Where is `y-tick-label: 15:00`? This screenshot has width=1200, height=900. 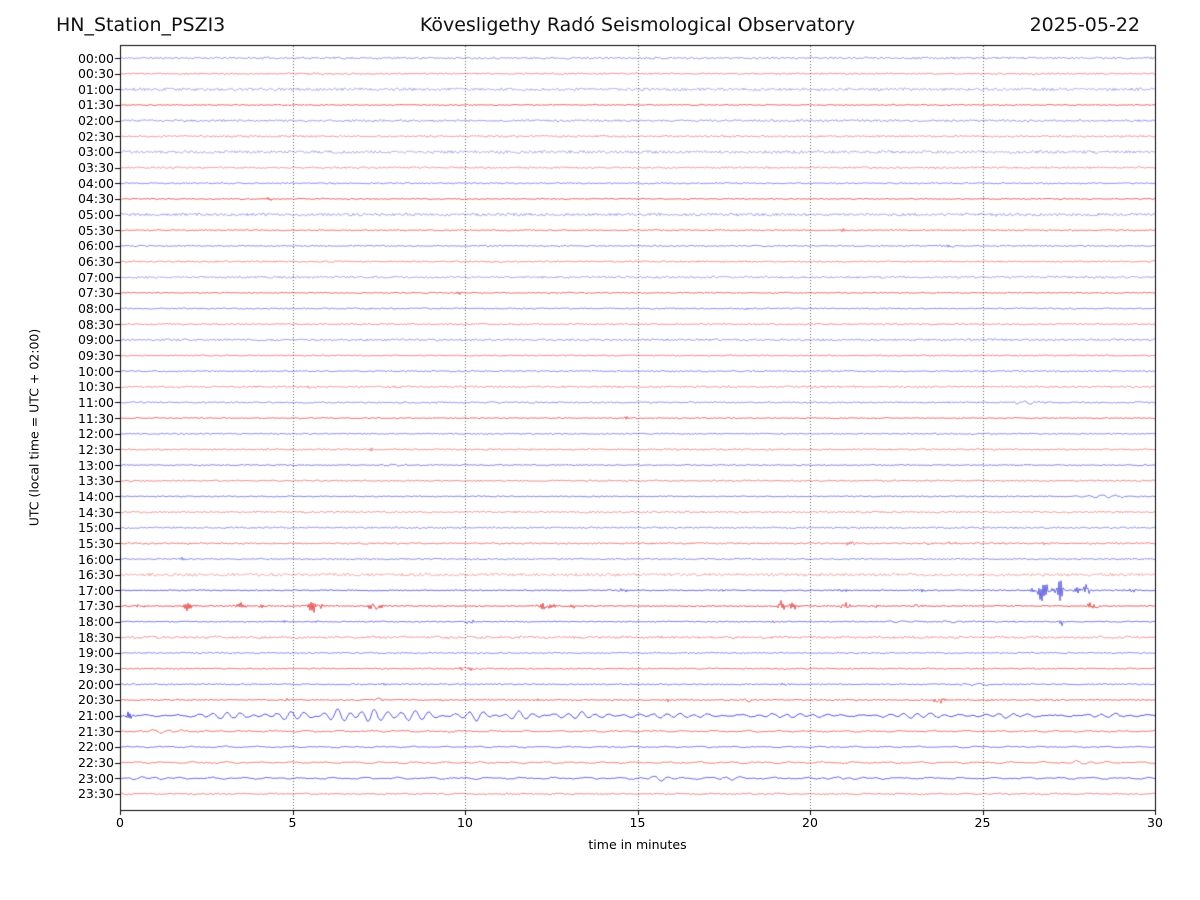
y-tick-label: 15:00 is located at coordinates (95, 528).